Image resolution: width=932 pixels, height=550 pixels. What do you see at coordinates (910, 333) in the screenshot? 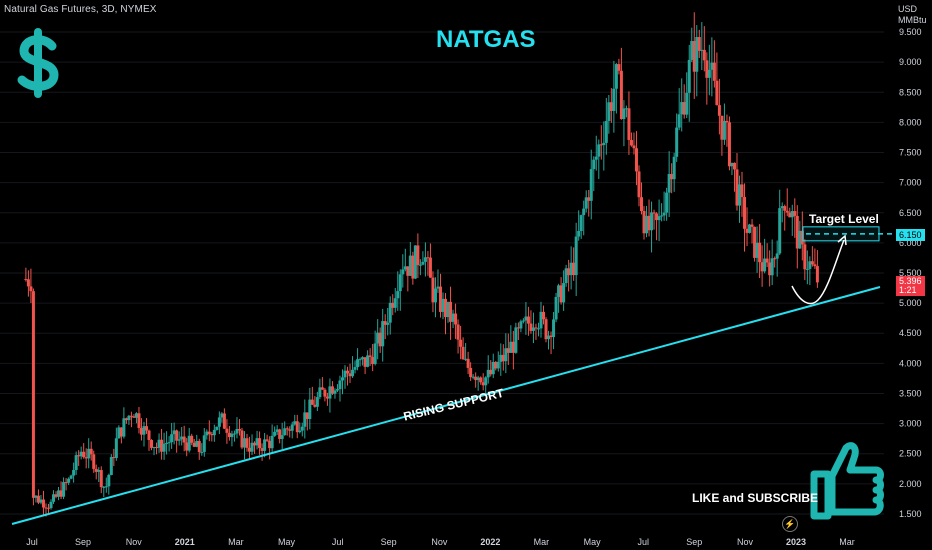
I see `y-tick-label: 4.500` at bounding box center [910, 333].